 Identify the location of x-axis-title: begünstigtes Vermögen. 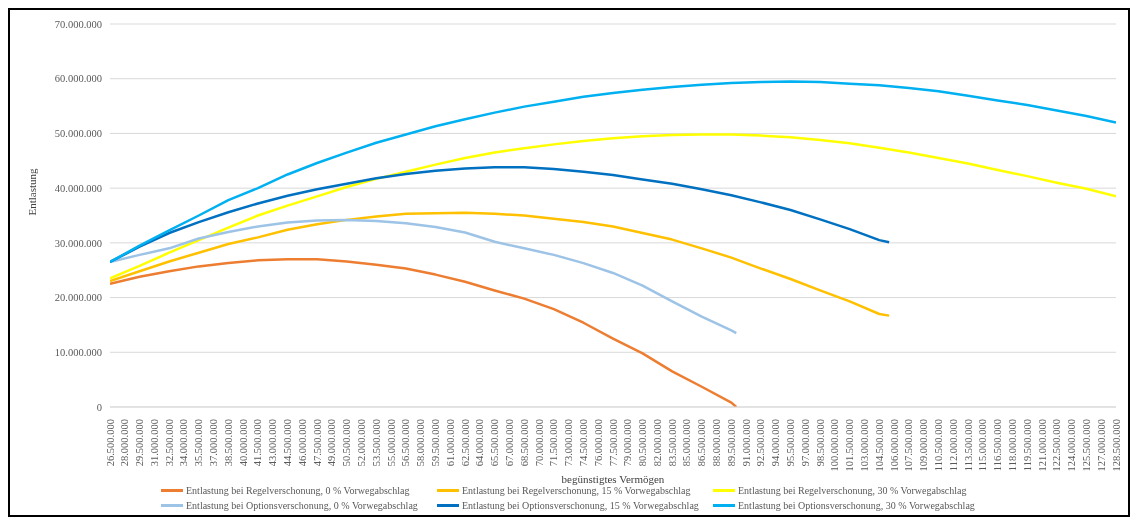
(613, 479).